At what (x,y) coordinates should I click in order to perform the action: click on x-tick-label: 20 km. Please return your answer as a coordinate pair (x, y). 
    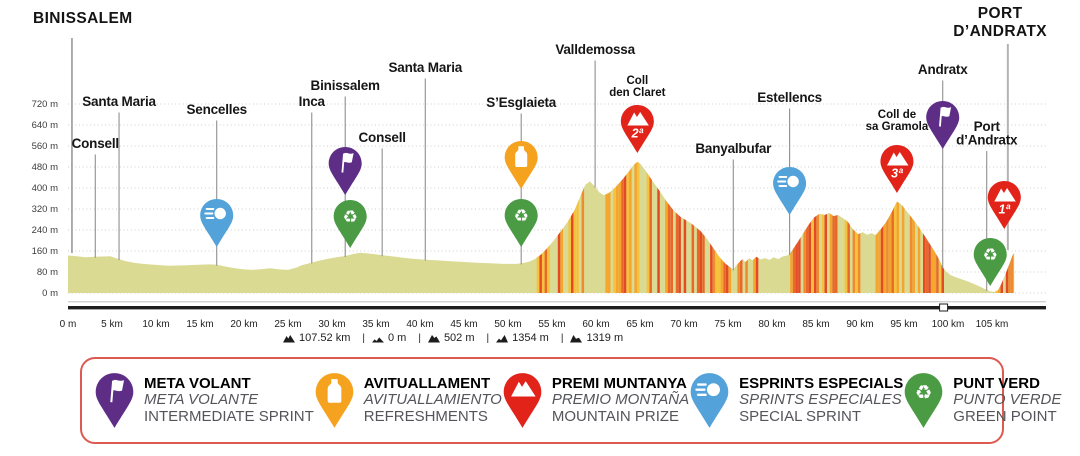
    Looking at the image, I should click on (243, 324).